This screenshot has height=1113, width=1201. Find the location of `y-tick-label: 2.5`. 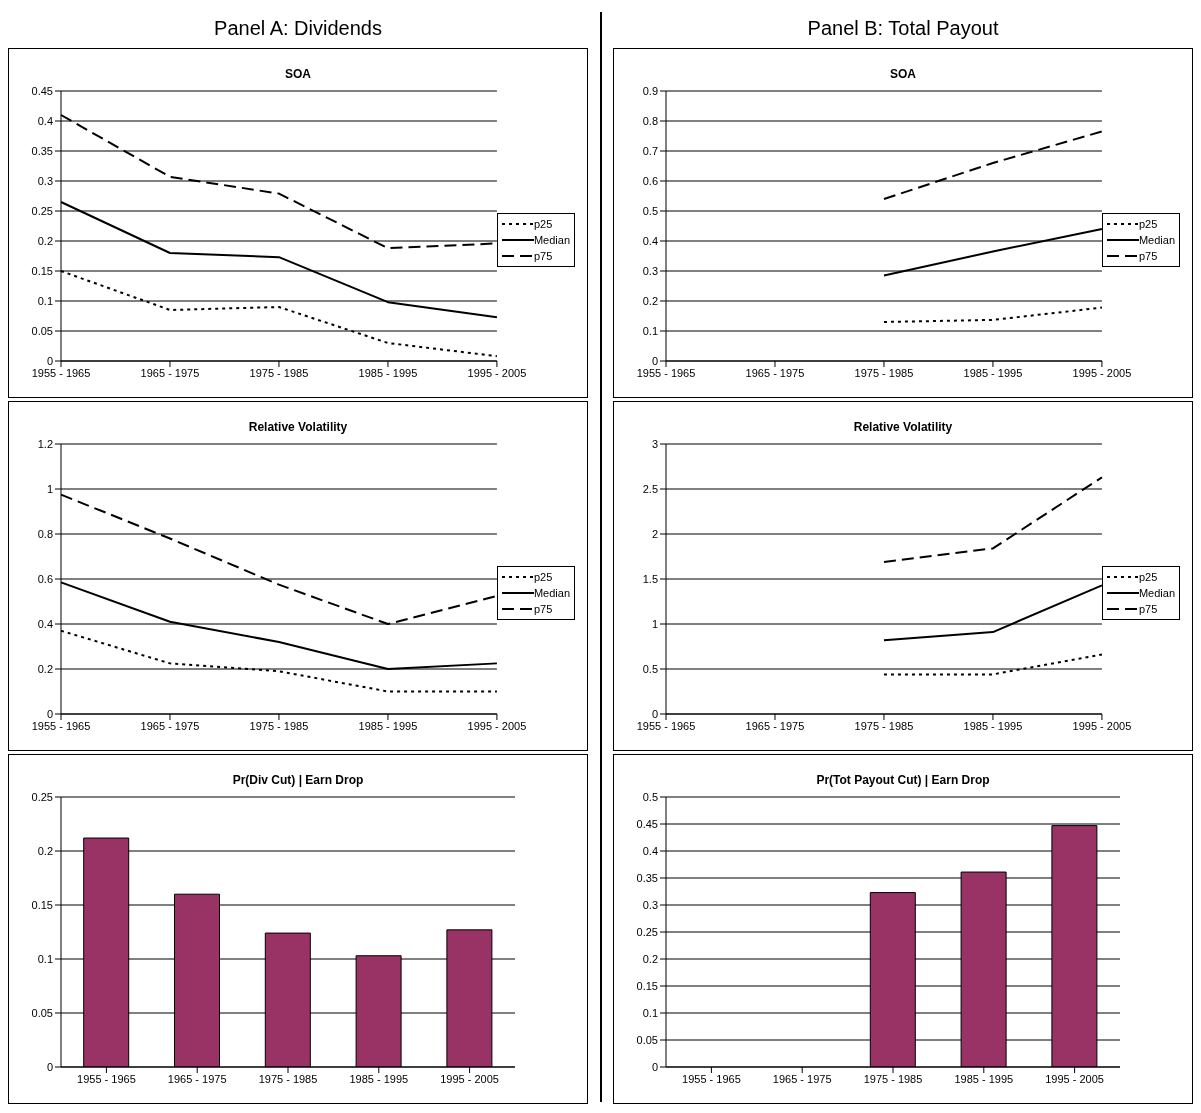

y-tick-label: 2.5 is located at coordinates (650, 488).